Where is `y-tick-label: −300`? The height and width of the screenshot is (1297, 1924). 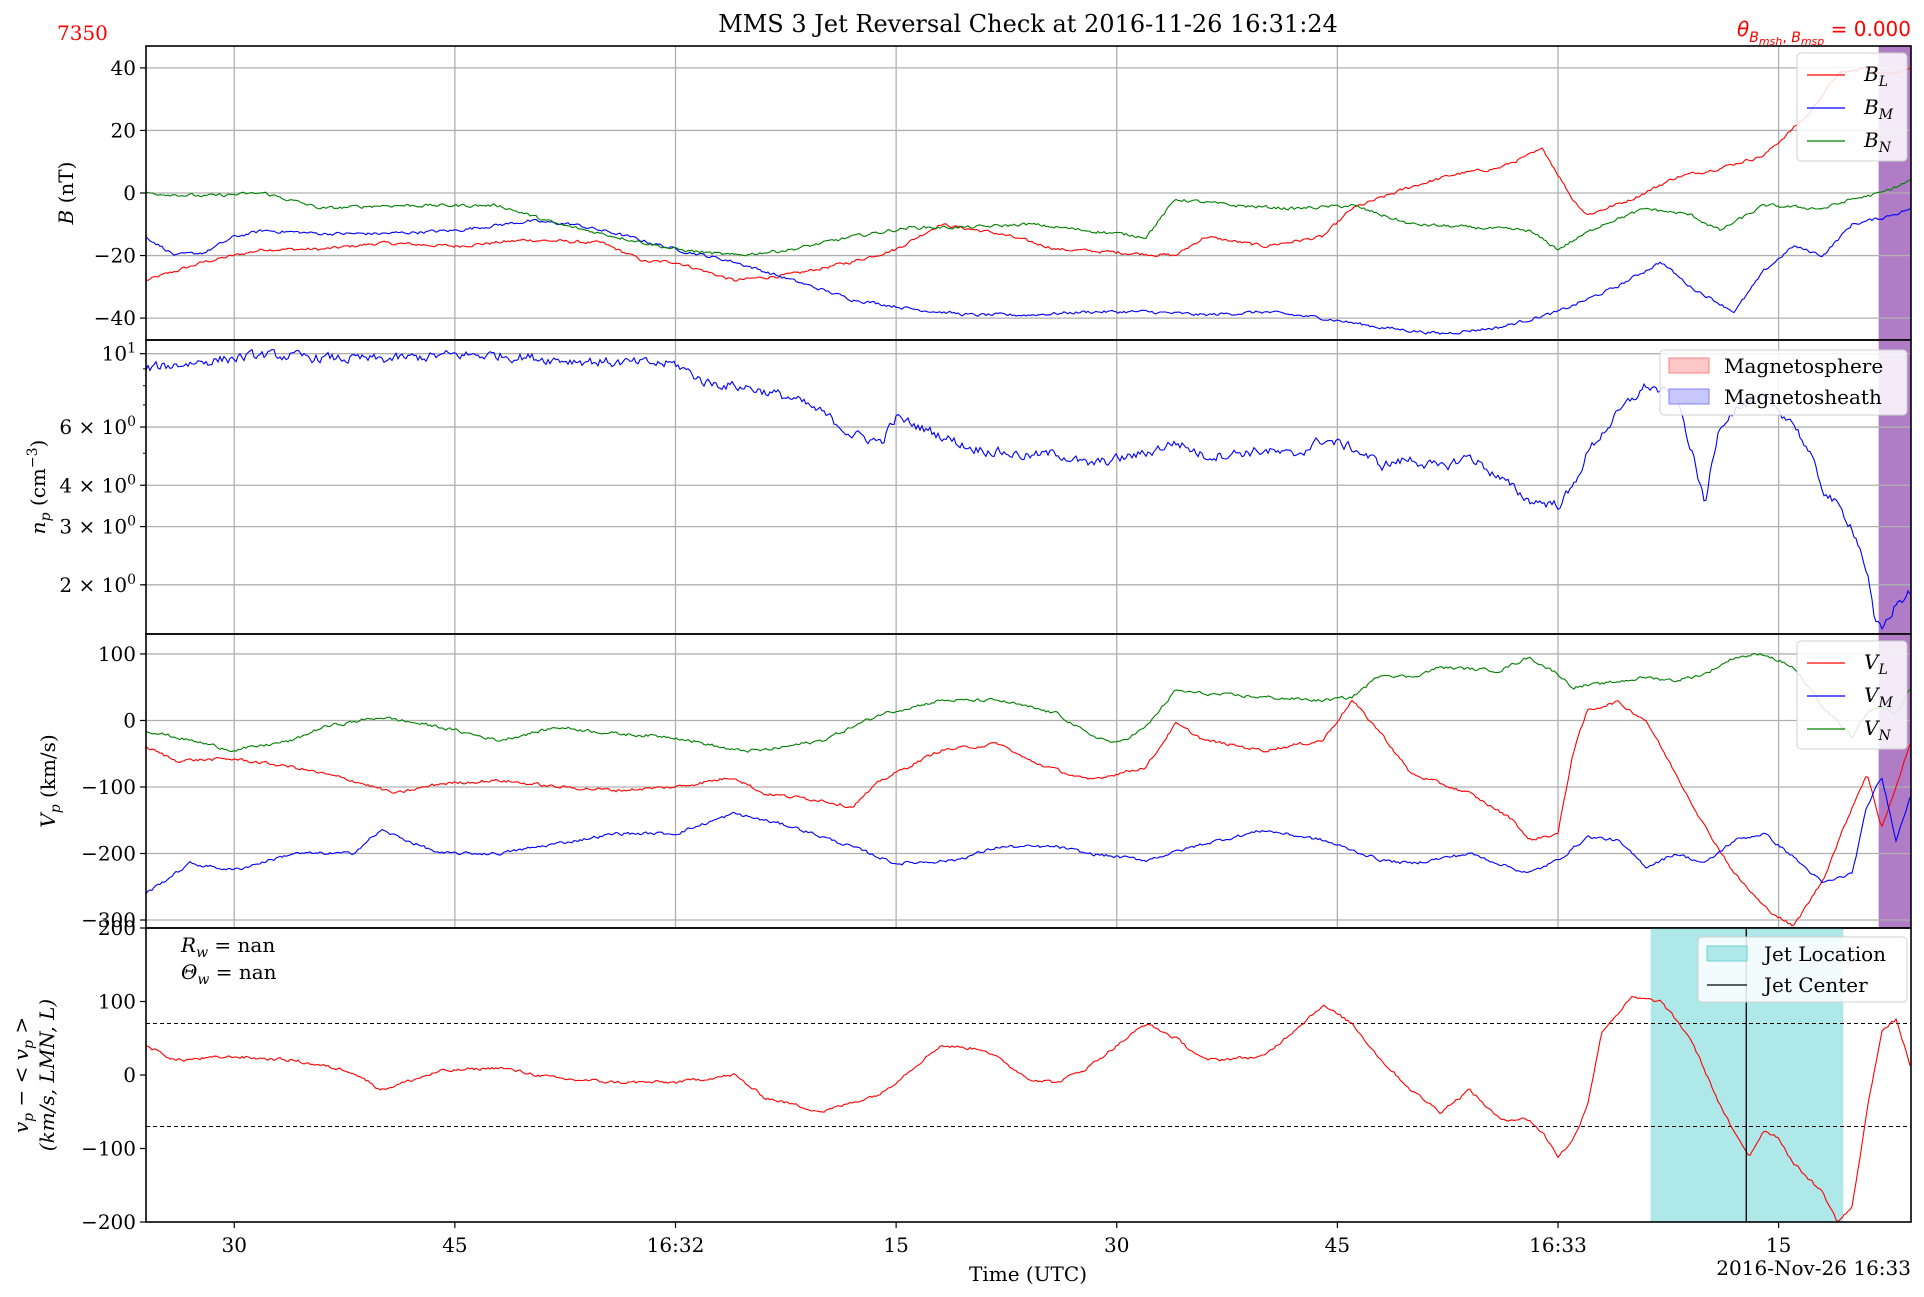 y-tick-label: −300 is located at coordinates (108, 920).